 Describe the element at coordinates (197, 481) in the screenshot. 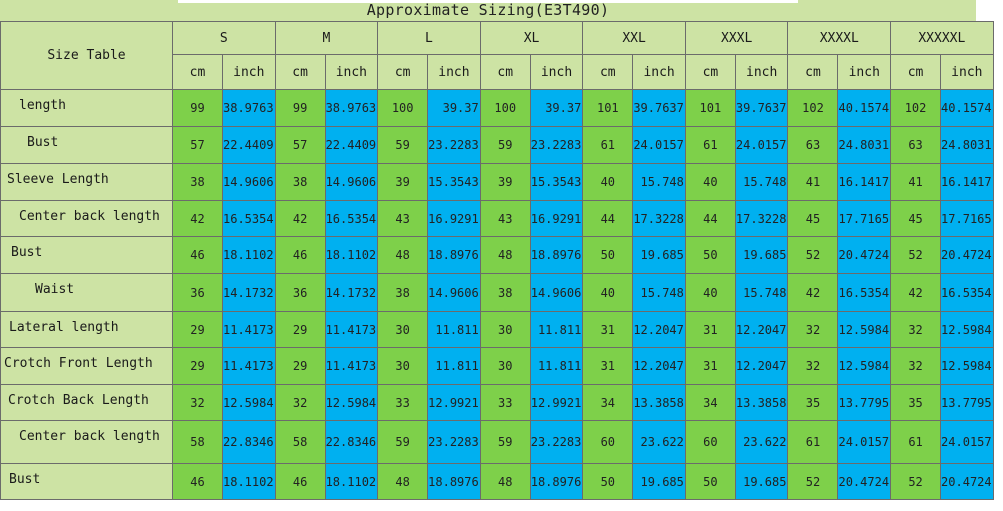

I see `cm-value-cell: 46` at that location.